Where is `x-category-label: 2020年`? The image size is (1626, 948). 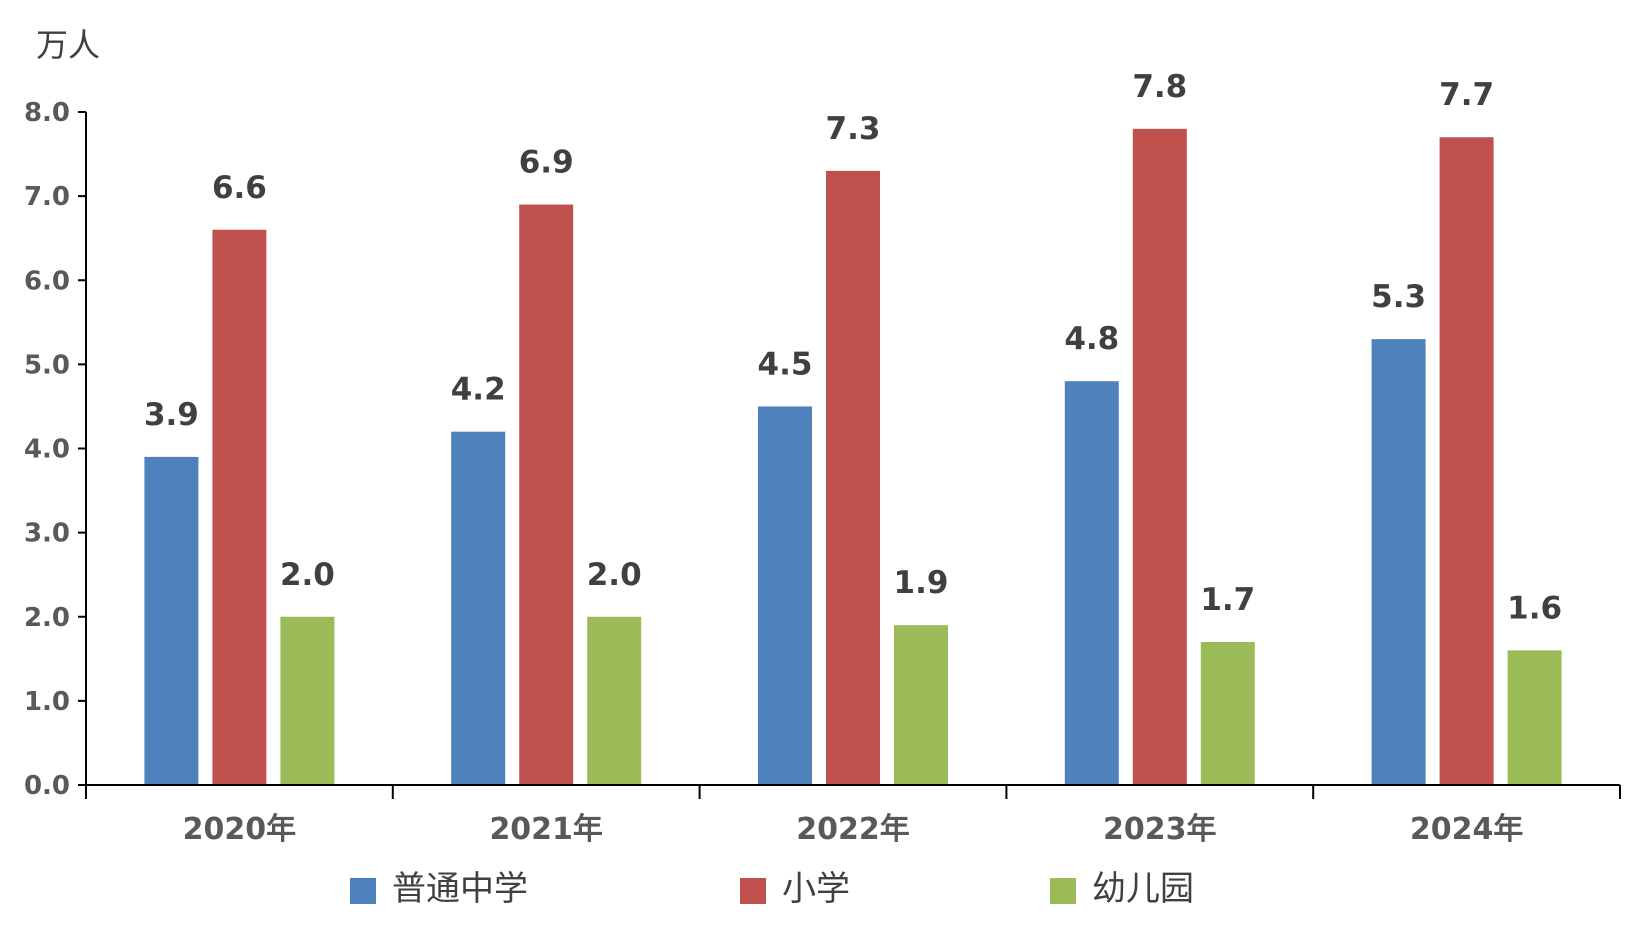
x-category-label: 2020年 is located at coordinates (240, 829).